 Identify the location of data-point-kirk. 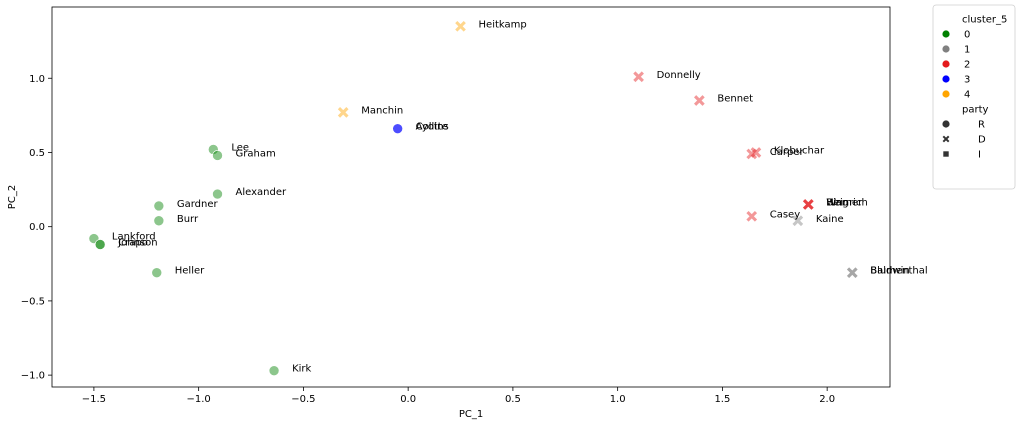
(274, 370).